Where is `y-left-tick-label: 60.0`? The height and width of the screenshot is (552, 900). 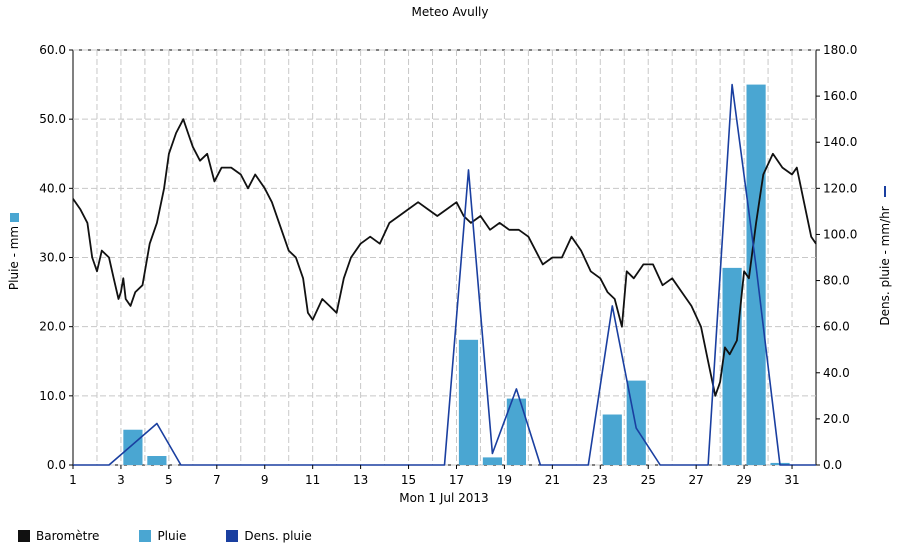 y-left-tick-label: 60.0 is located at coordinates (52, 50).